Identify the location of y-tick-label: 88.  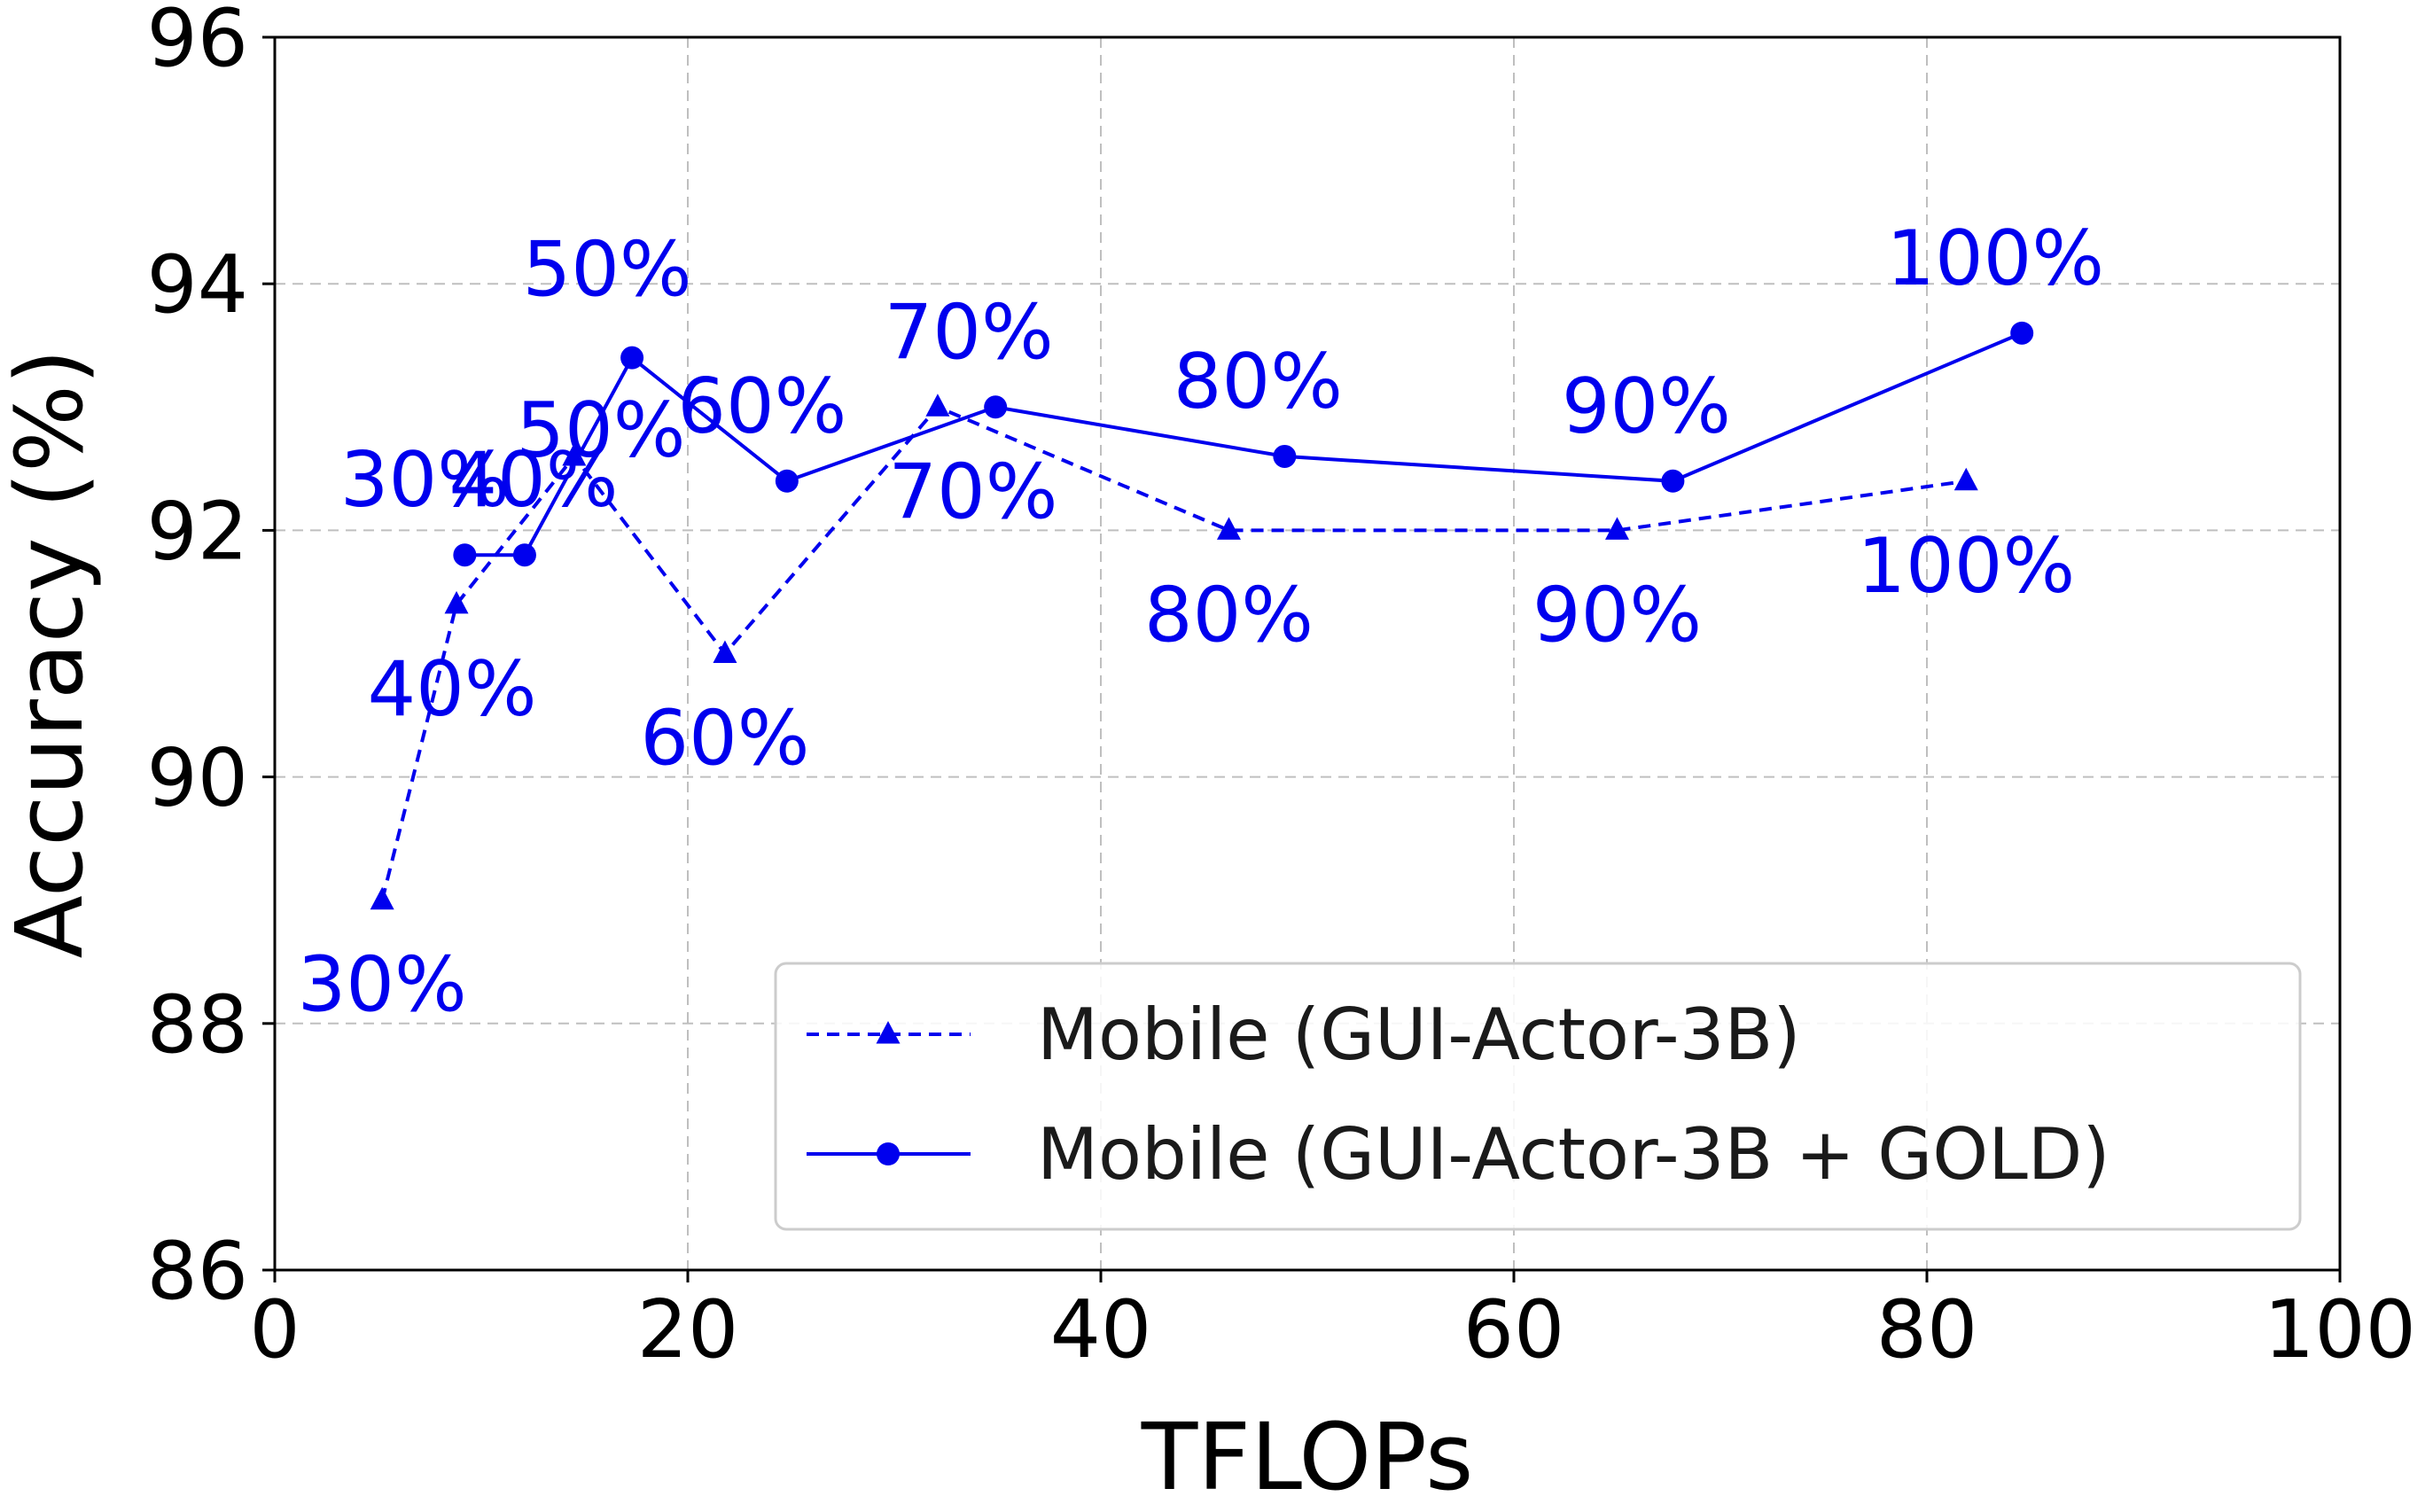
(197, 1025).